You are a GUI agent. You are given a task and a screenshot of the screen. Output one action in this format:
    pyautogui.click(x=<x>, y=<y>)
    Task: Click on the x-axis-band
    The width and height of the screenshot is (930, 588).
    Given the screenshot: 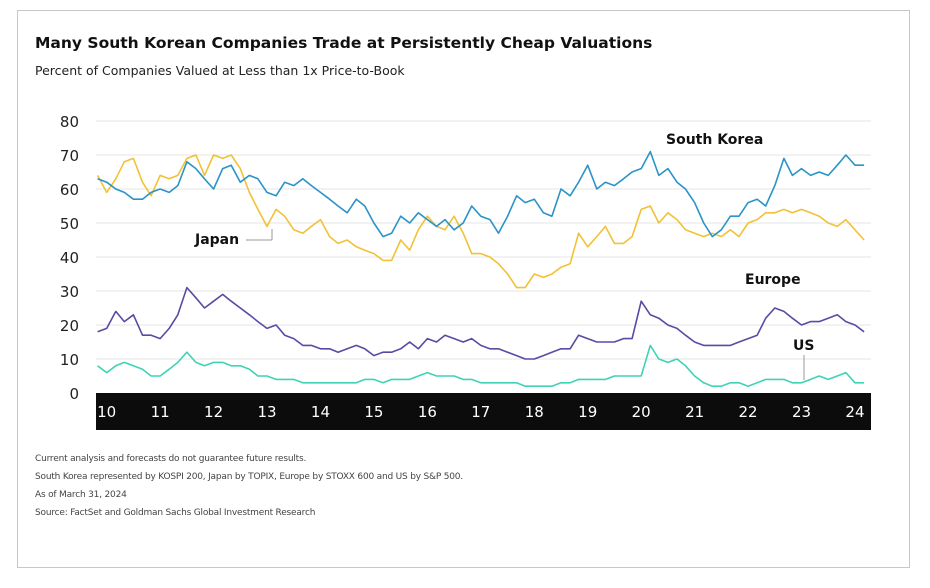 What is the action you would take?
    pyautogui.click(x=483, y=411)
    